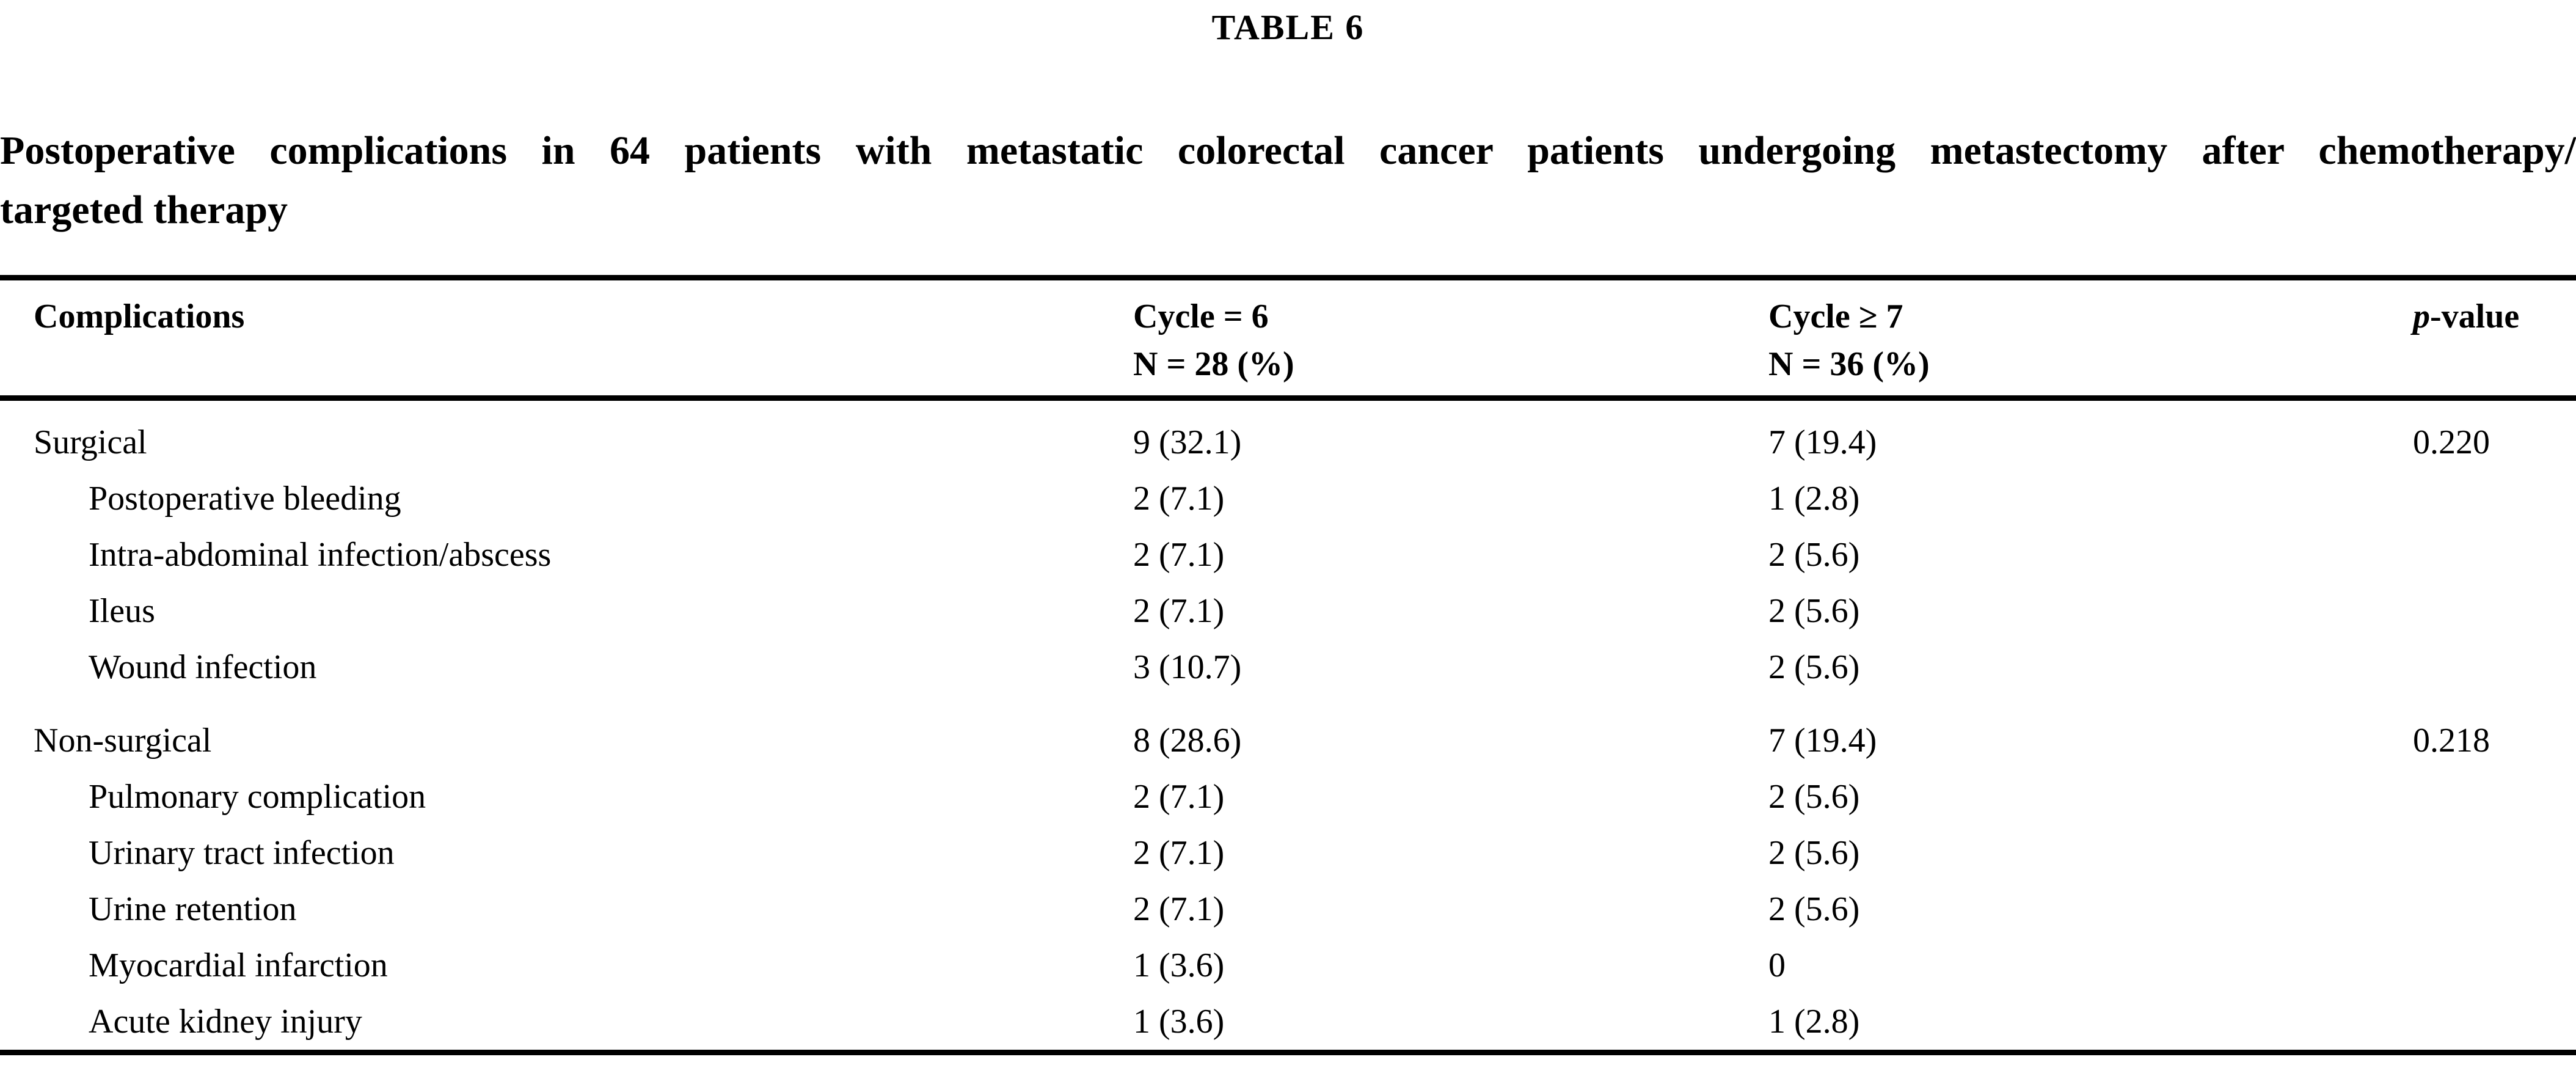  Describe the element at coordinates (1835, 316) in the screenshot. I see `col-header-cycle7-line1: Cycle ≥ 7` at that location.